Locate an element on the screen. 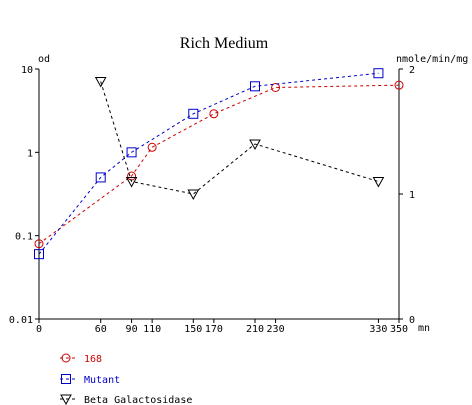 Image resolution: width=472 pixels, height=405 pixels. x-tick-label: 90 is located at coordinates (132, 329).